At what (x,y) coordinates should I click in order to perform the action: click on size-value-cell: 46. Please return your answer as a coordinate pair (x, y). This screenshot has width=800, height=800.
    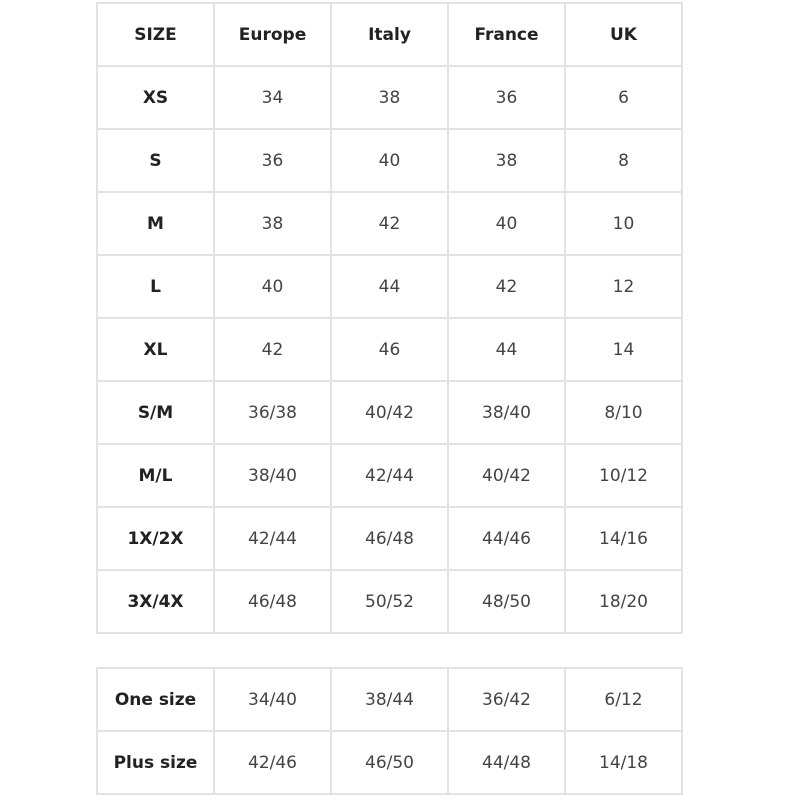
    Looking at the image, I should click on (389, 349).